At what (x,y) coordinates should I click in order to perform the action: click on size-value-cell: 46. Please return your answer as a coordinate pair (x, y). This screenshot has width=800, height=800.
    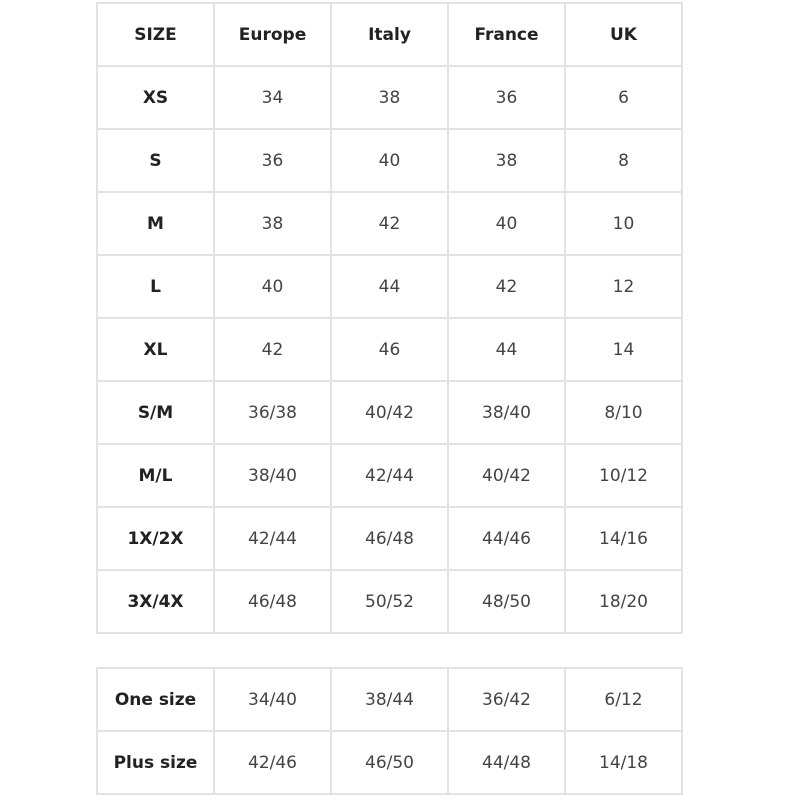
    Looking at the image, I should click on (389, 349).